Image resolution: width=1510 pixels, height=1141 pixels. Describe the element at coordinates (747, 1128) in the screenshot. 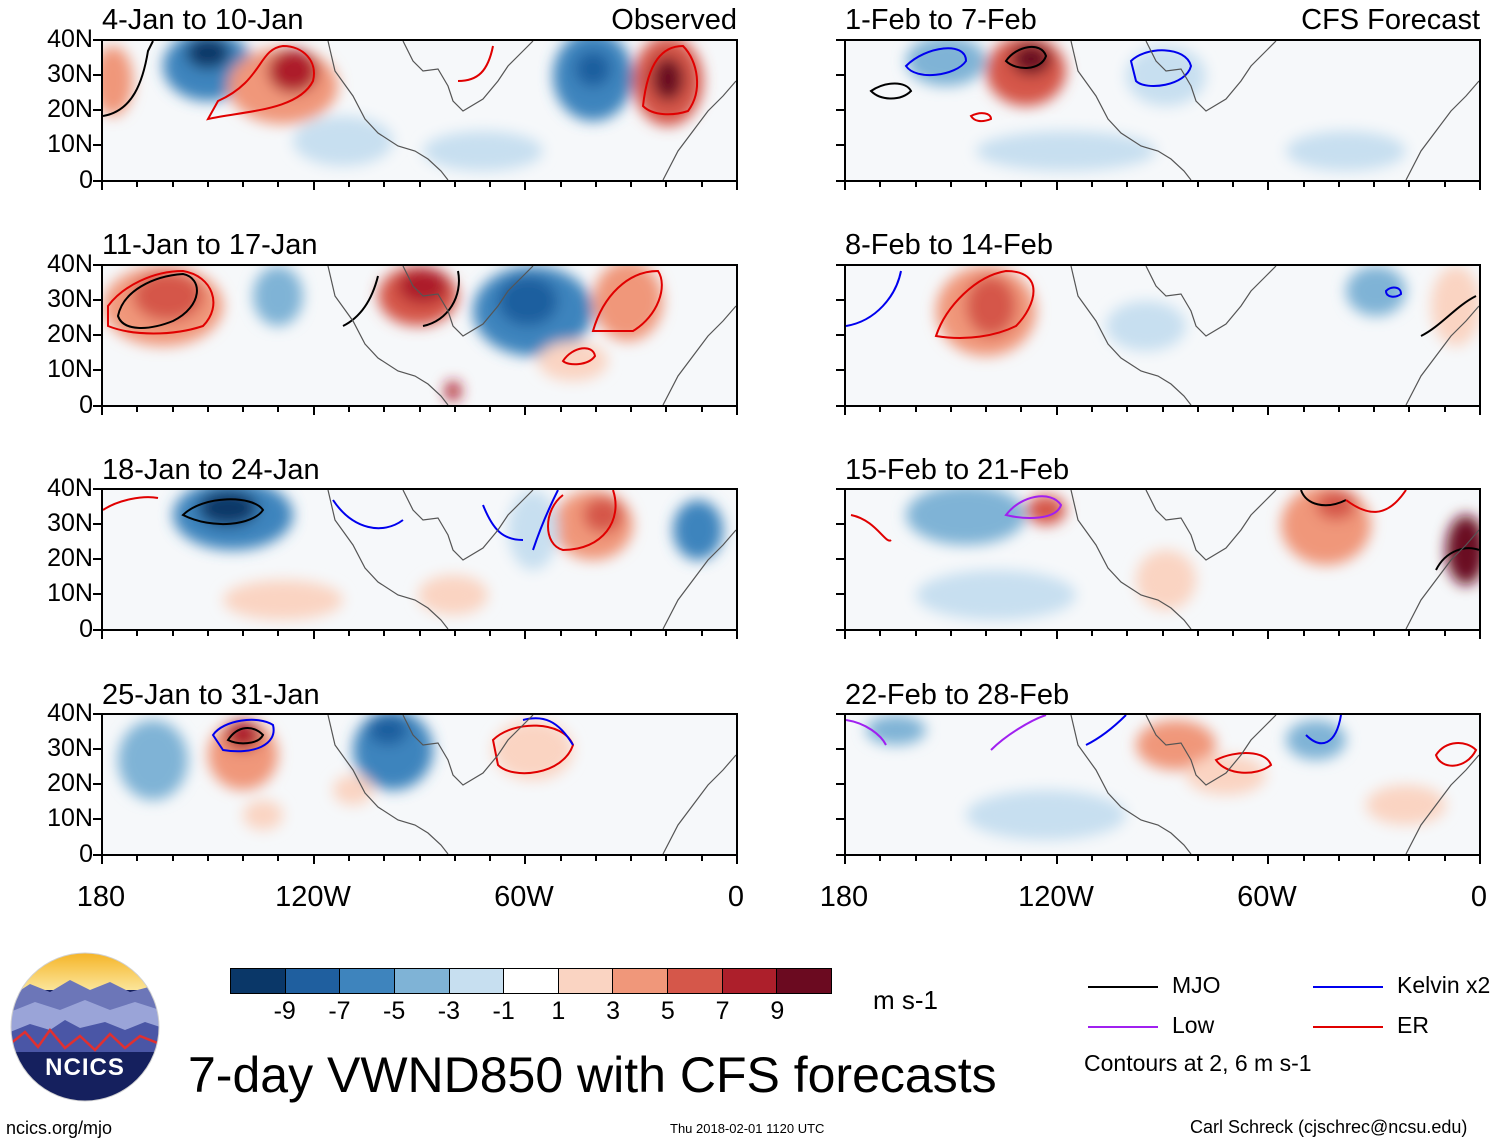

I see `timestamp: Thu 2018-02-01 1120 UTC` at that location.